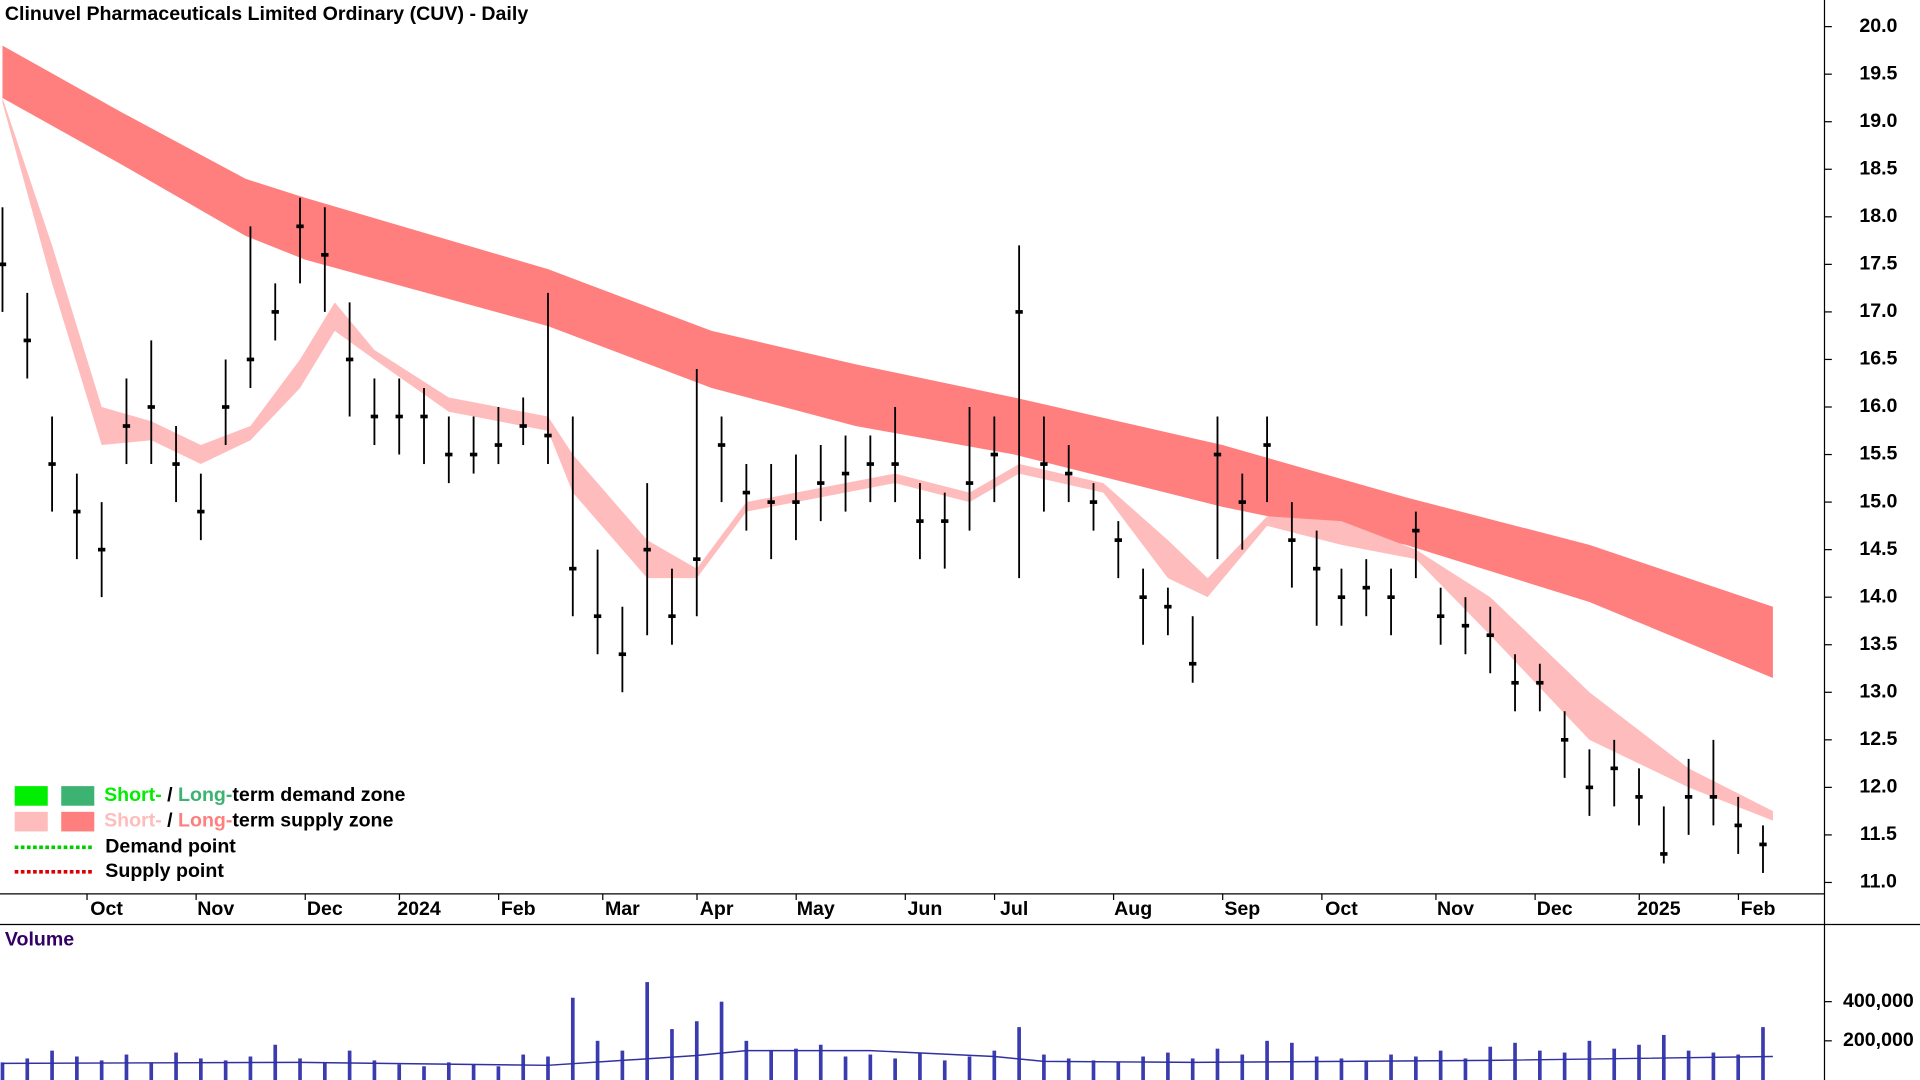 Image resolution: width=1920 pixels, height=1080 pixels. Describe the element at coordinates (78, 796) in the screenshot. I see `legend-swatch` at that location.